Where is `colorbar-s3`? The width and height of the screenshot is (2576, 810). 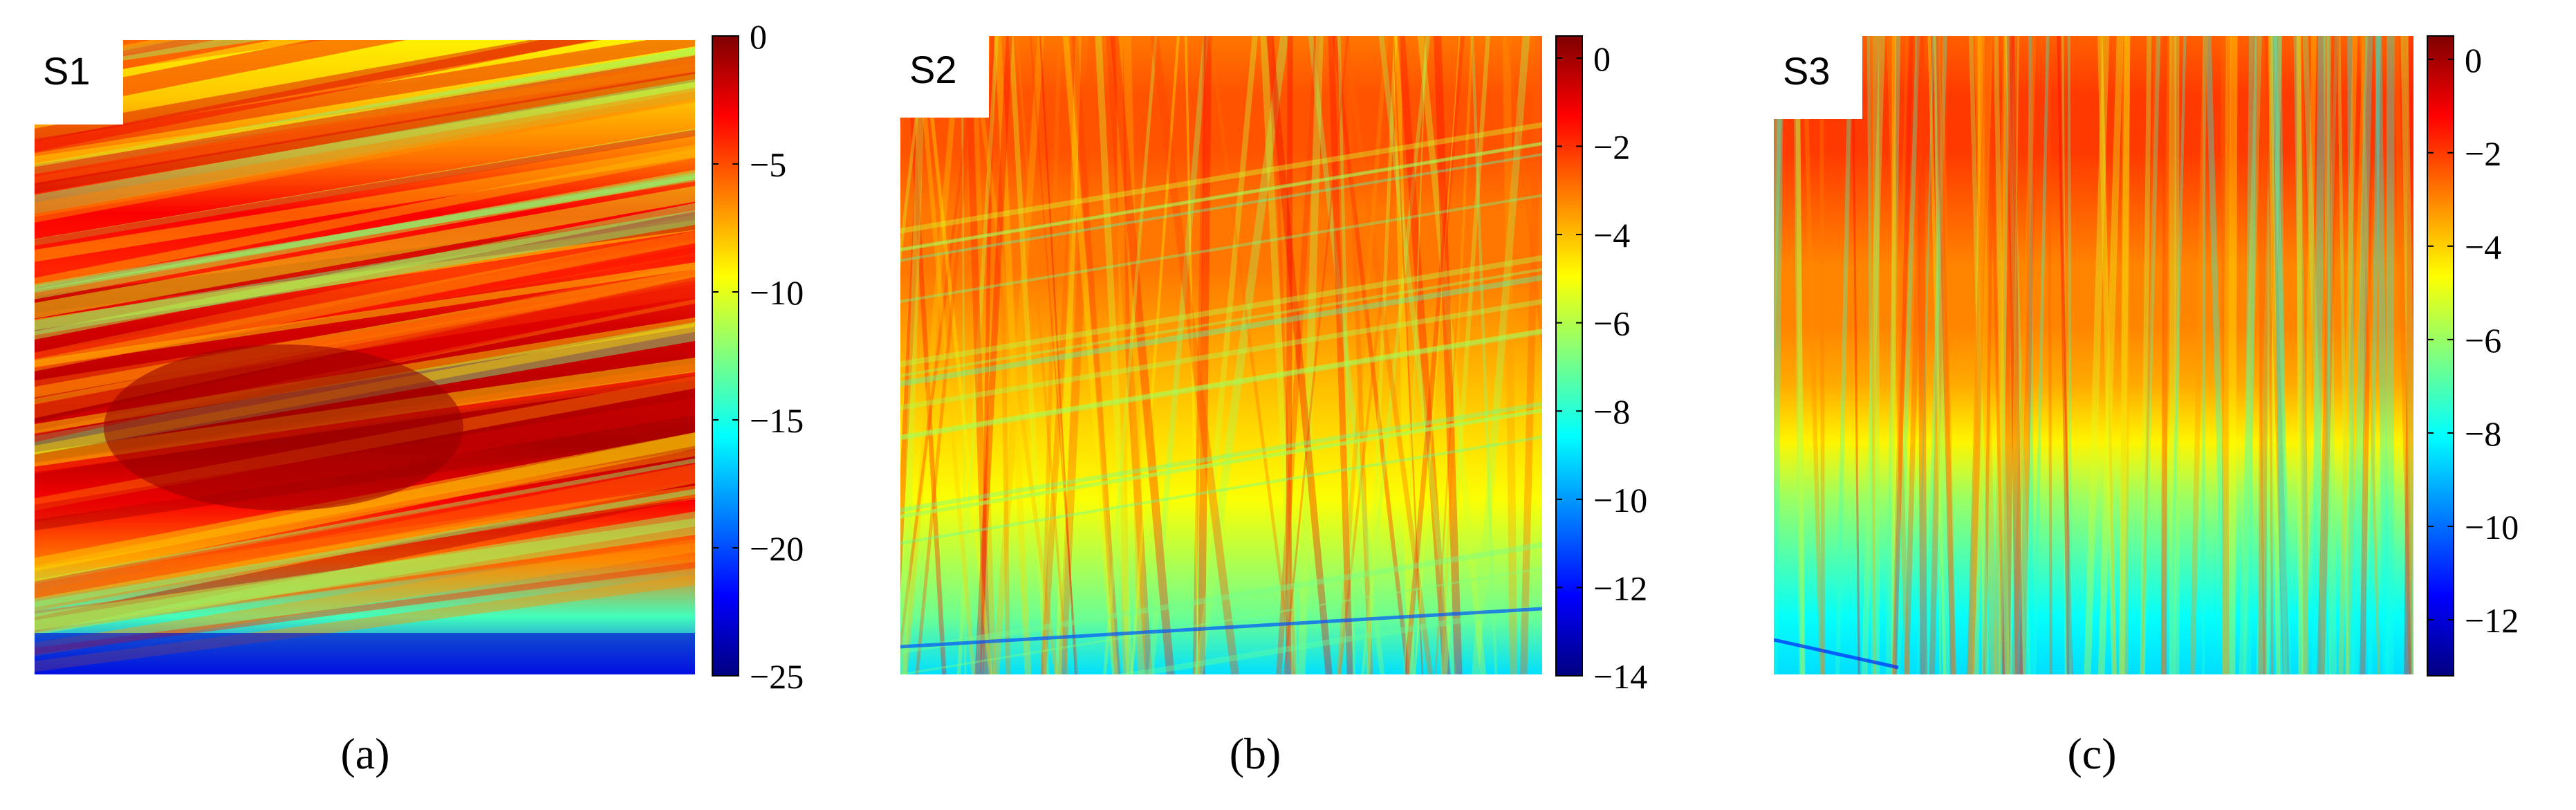 colorbar-s3 is located at coordinates (2440, 355).